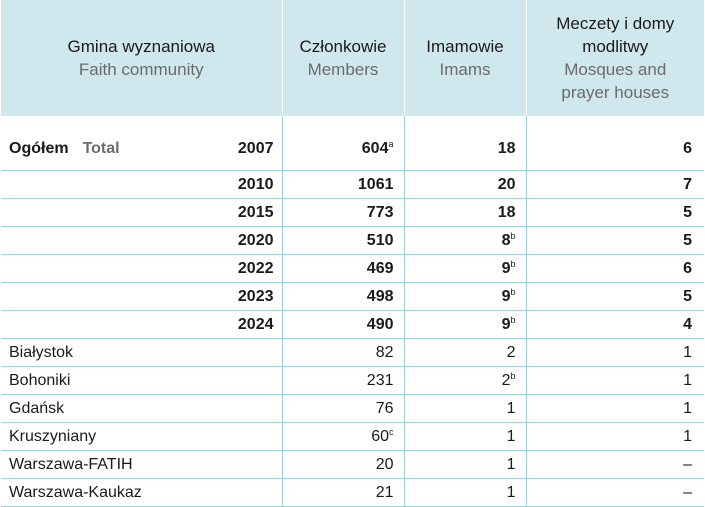 This screenshot has width=705, height=507. Describe the element at coordinates (380, 436) in the screenshot. I see `members-value: 60` at that location.